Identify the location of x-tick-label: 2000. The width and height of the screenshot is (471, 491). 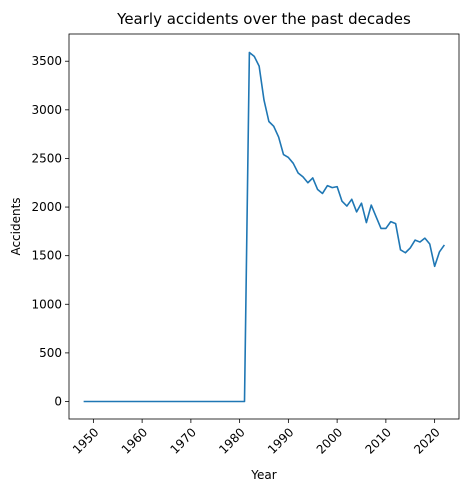
(329, 440).